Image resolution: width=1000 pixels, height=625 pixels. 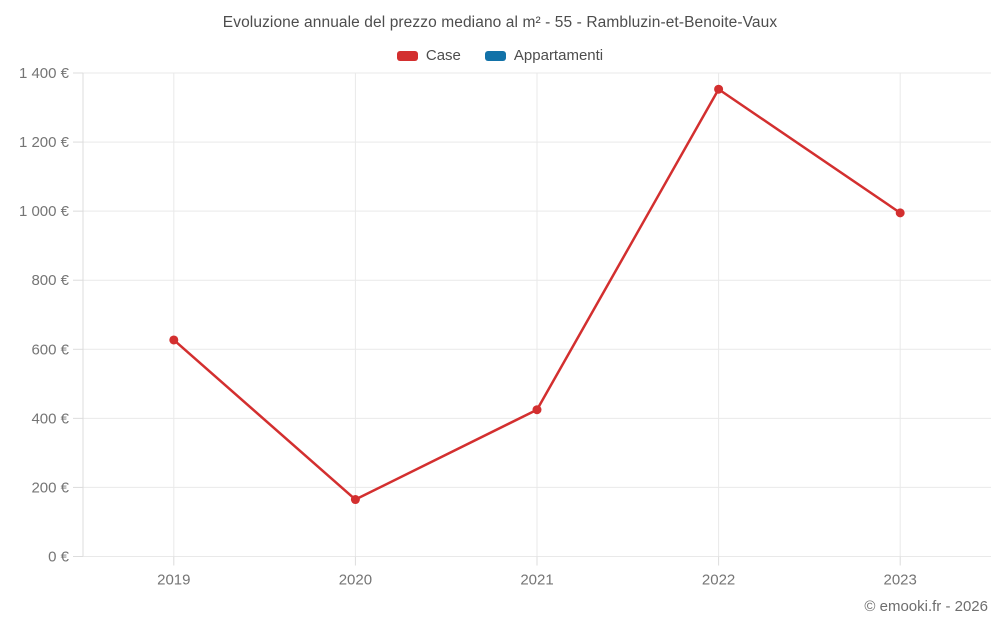 I want to click on case-swatch-icon, so click(x=407, y=55).